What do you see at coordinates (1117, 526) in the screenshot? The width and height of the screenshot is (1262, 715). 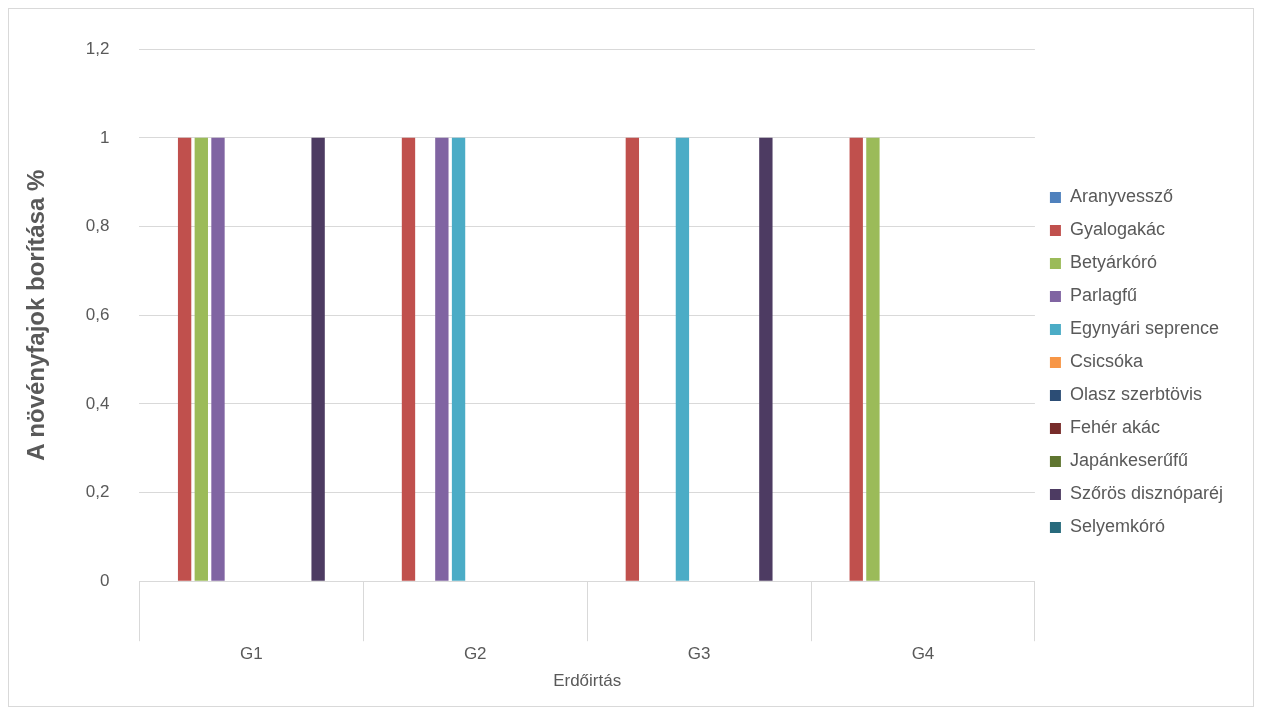 I see `legend-label: Selyemkóró` at bounding box center [1117, 526].